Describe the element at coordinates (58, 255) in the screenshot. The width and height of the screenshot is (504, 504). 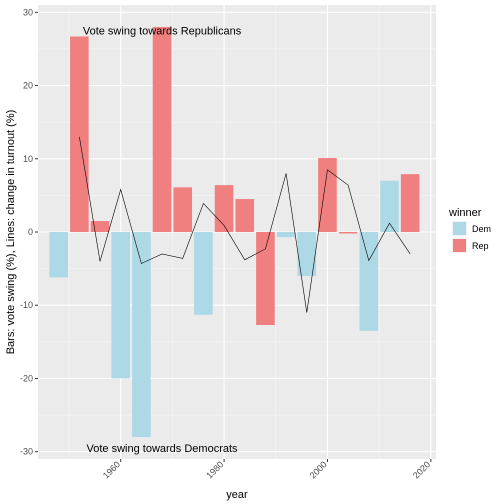
I see `bar-1948` at that location.